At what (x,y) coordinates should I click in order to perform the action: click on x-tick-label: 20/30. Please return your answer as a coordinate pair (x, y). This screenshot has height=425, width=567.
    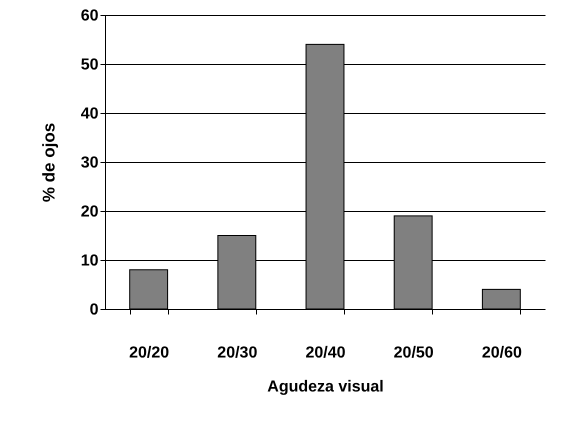
    Looking at the image, I should click on (237, 353).